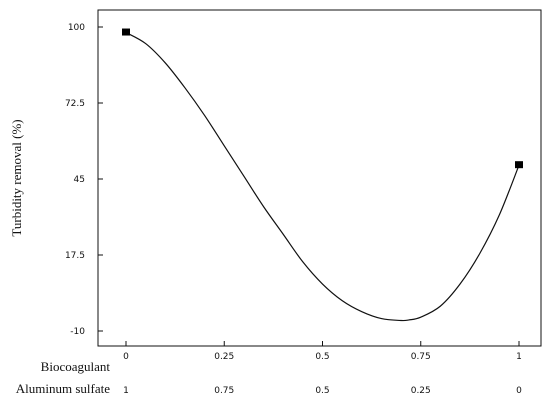  What do you see at coordinates (76, 28) in the screenshot?
I see `y-tick-label: 100` at bounding box center [76, 28].